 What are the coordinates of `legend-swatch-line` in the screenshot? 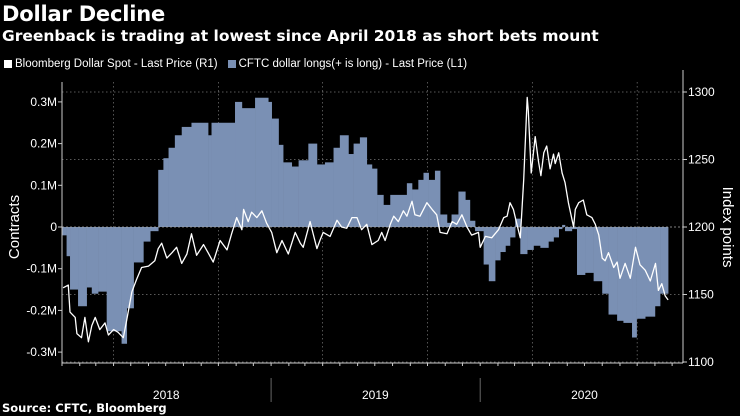 It's located at (8, 64).